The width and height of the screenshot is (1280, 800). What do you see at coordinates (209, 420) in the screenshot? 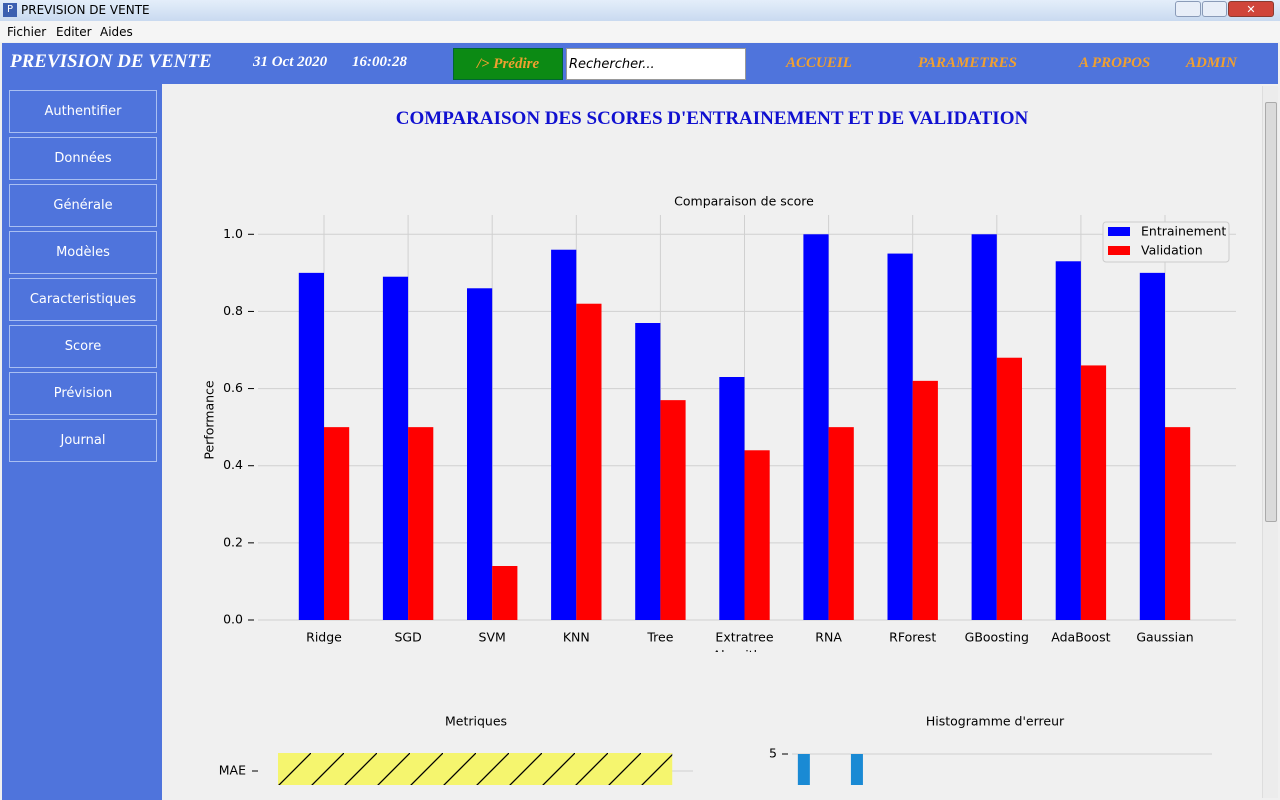
I see `y-axis-label: Performance` at bounding box center [209, 420].